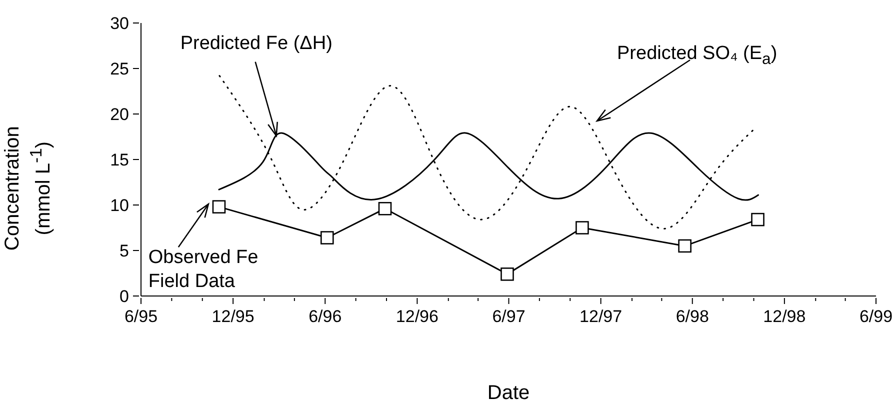  What do you see at coordinates (417, 316) in the screenshot?
I see `x-tick-label: 12/96` at bounding box center [417, 316].